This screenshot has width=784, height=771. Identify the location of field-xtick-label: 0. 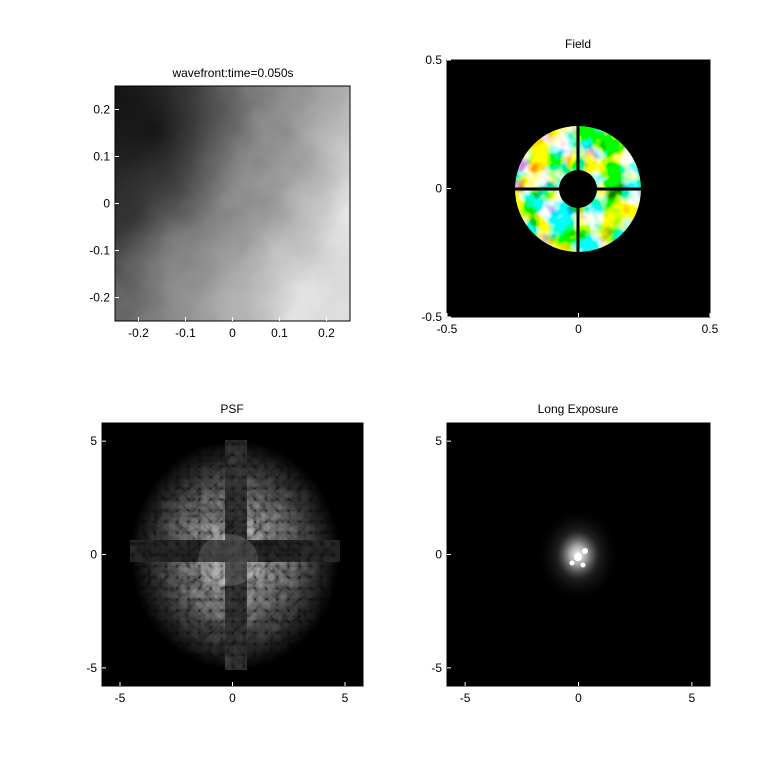
(578, 329).